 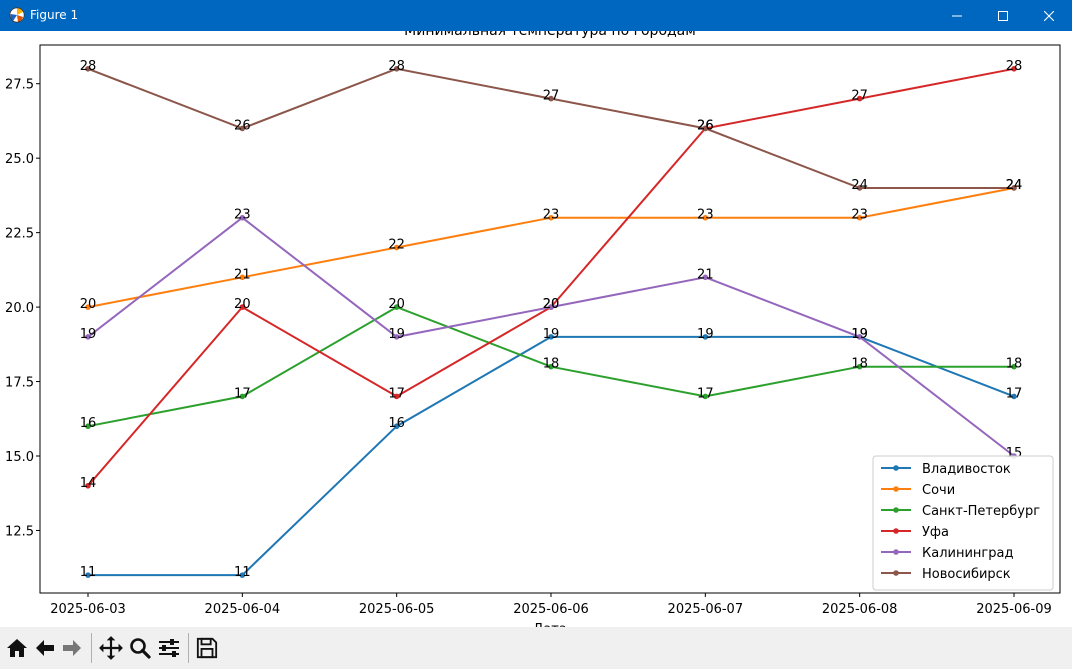 I want to click on configure-subplots-button, so click(x=169, y=648).